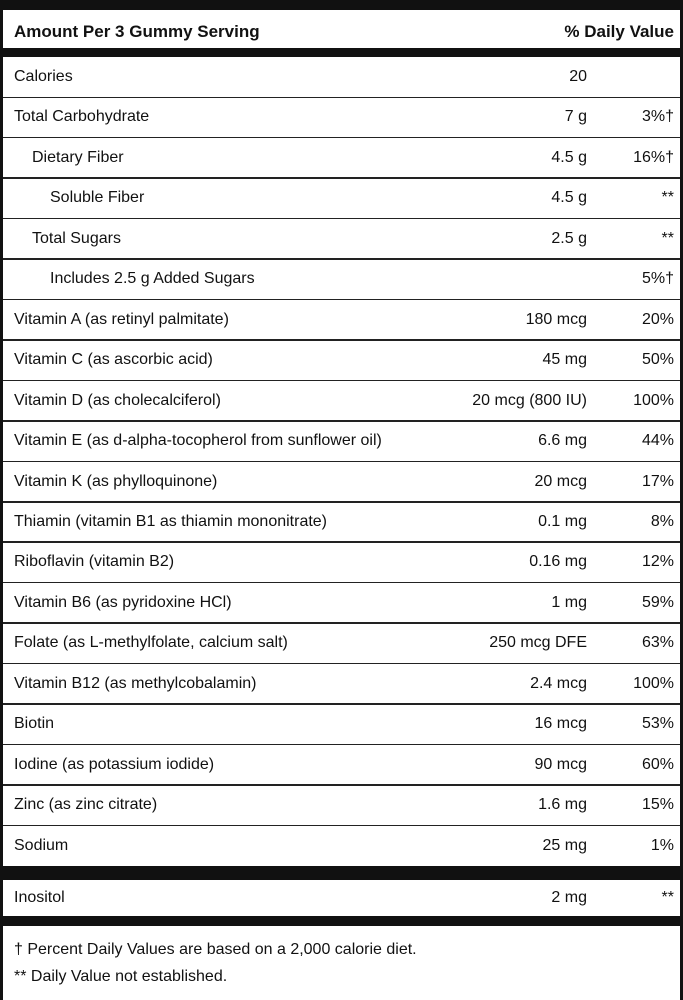 This screenshot has width=683, height=1000. I want to click on amount: 1 mg, so click(569, 602).